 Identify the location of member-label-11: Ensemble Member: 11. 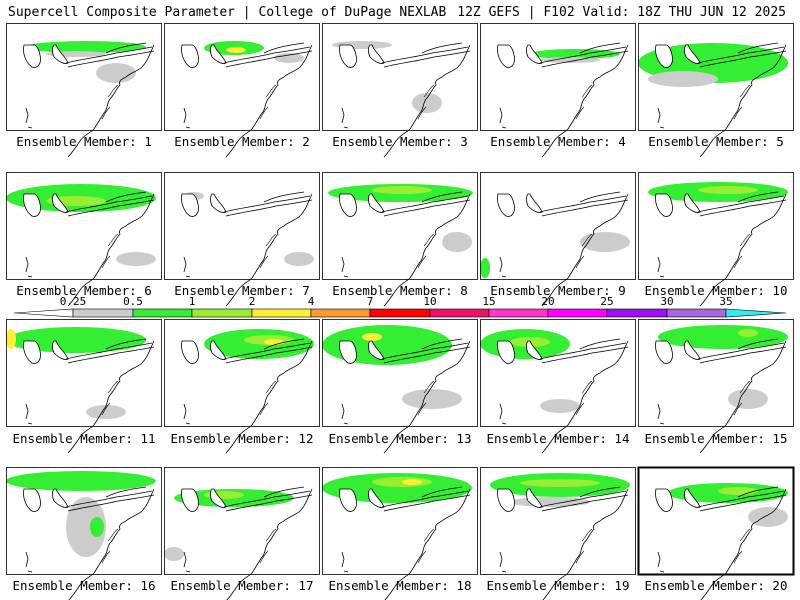
(84, 438).